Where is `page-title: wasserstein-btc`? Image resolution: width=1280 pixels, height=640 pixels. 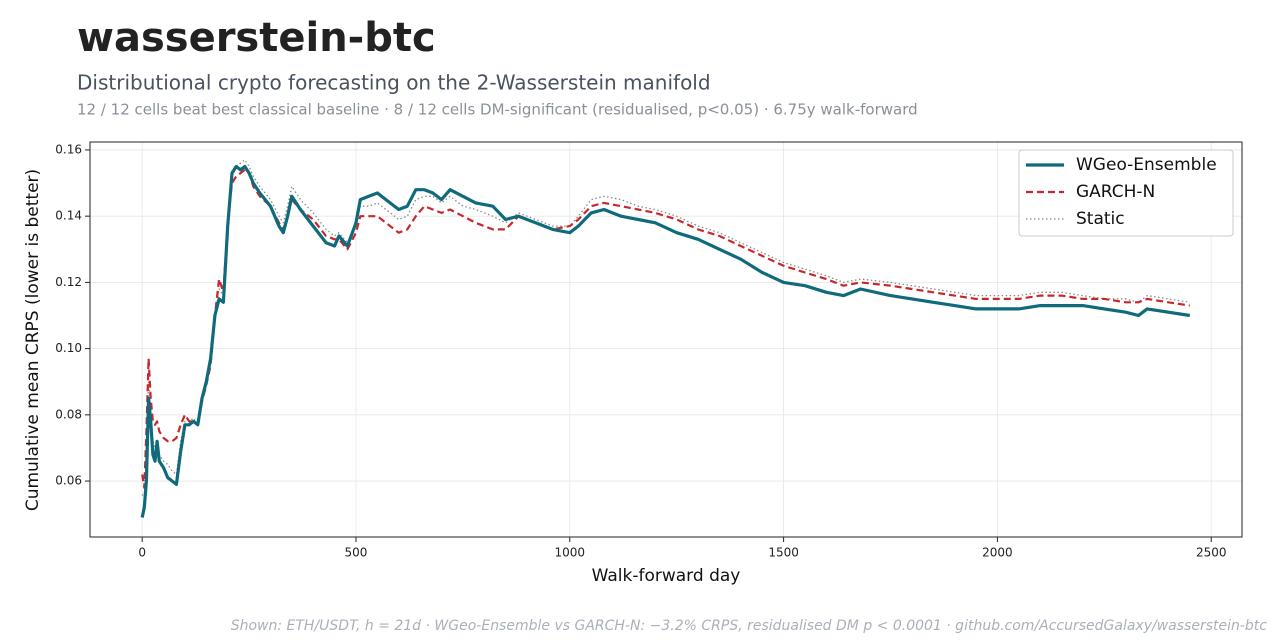
page-title: wasserstein-btc is located at coordinates (256, 38).